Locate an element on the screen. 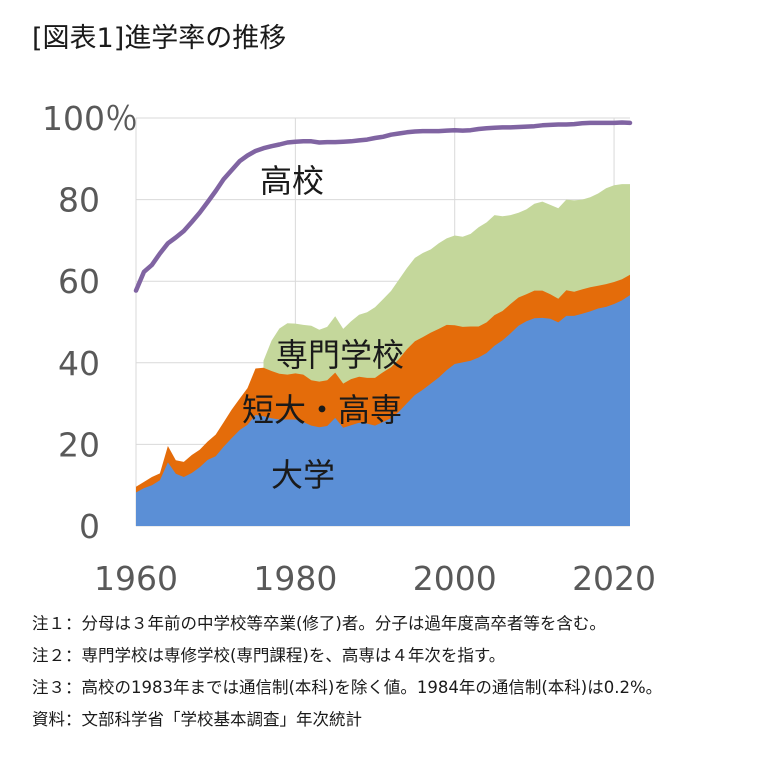 Image resolution: width=776 pixels, height=757 pixels. y-tick-label: 0 is located at coordinates (89, 526).